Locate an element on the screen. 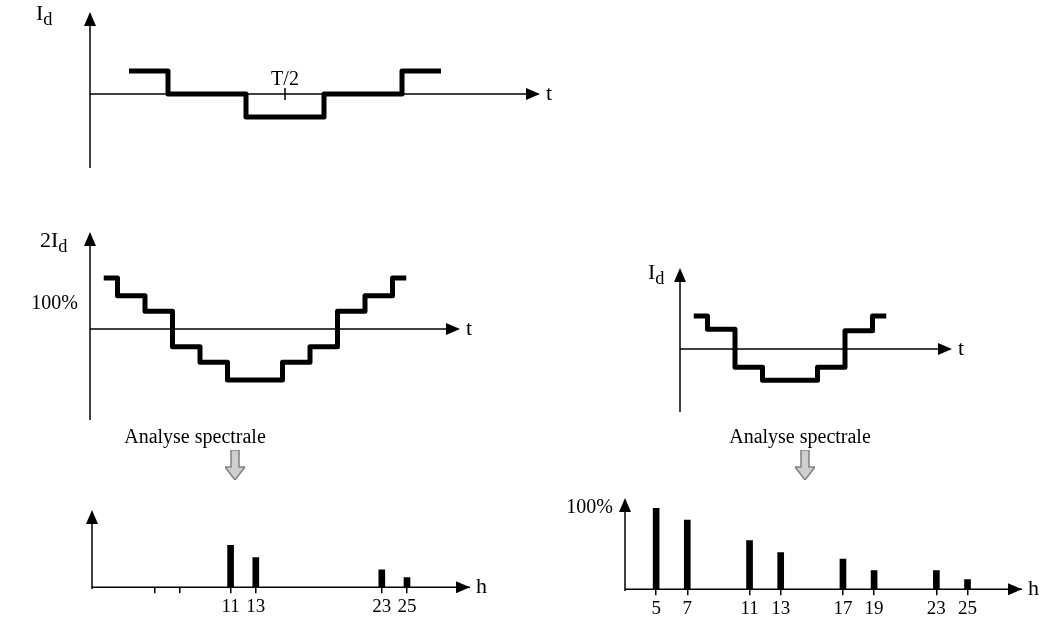 The width and height of the screenshot is (1044, 632). x-tick-label: 17 is located at coordinates (843, 607).